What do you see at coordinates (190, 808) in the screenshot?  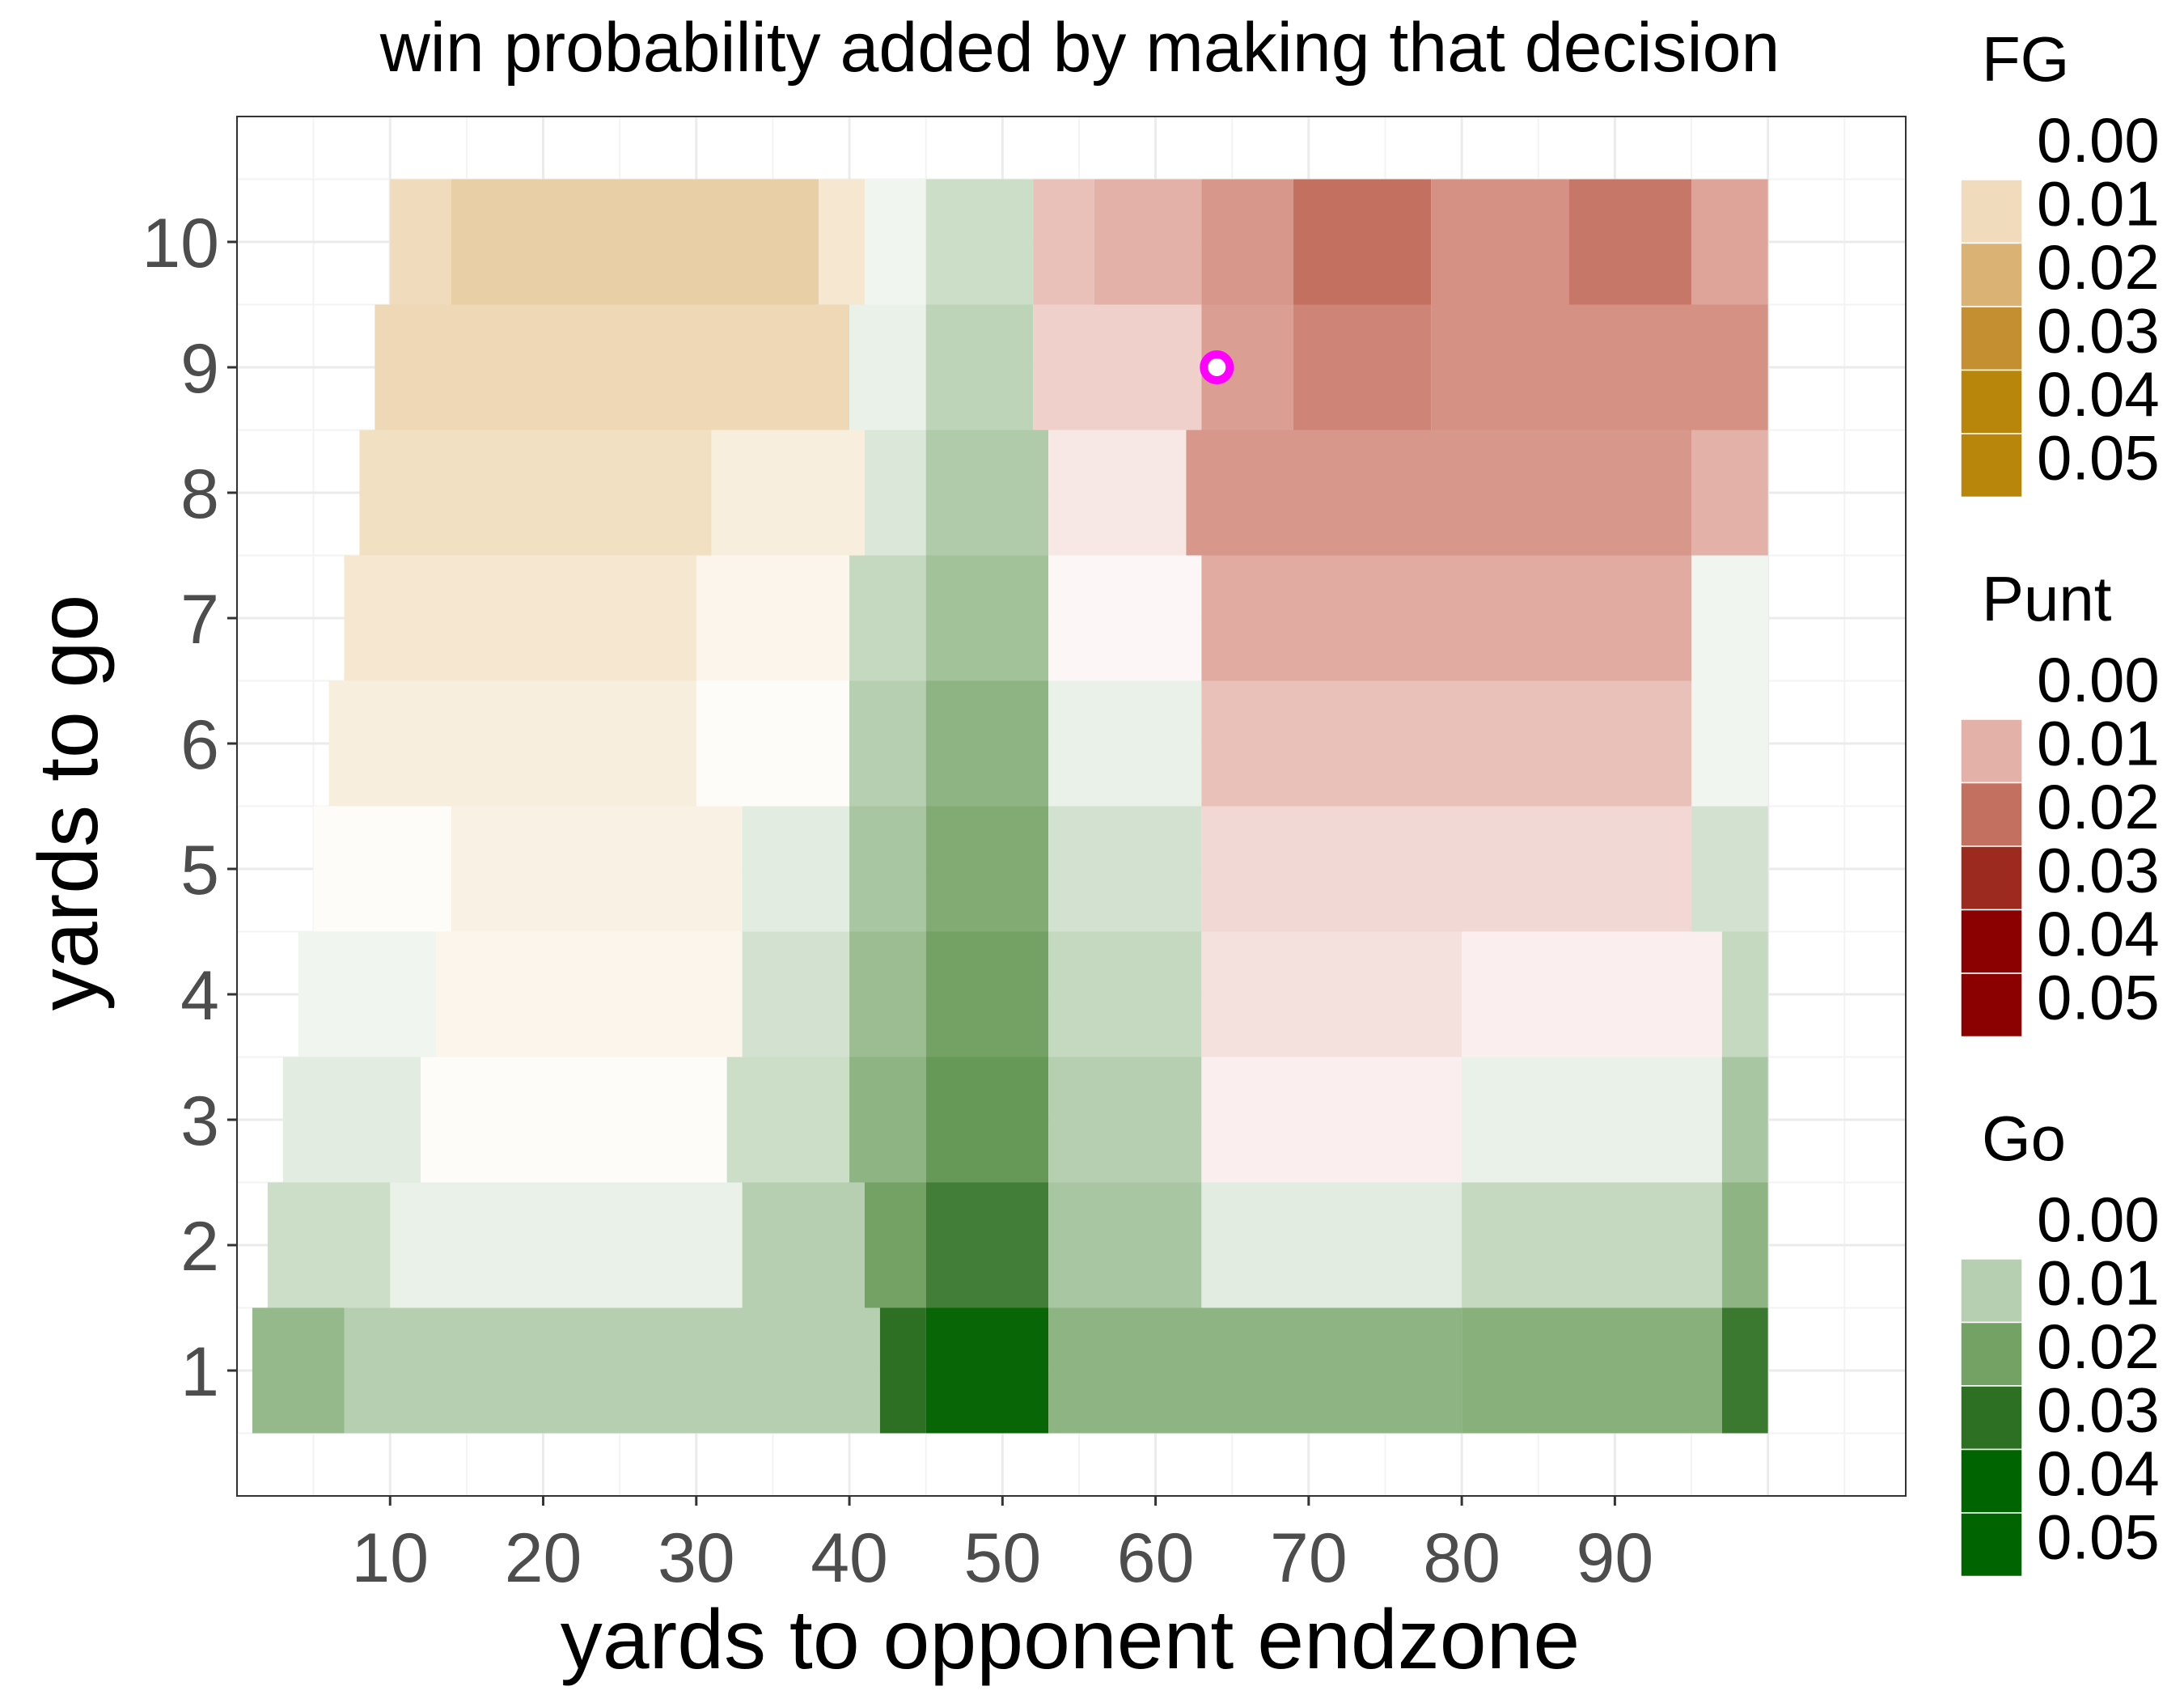 I see `y-axis: 1 2 3 4 5 6 7 8 9 10` at bounding box center [190, 808].